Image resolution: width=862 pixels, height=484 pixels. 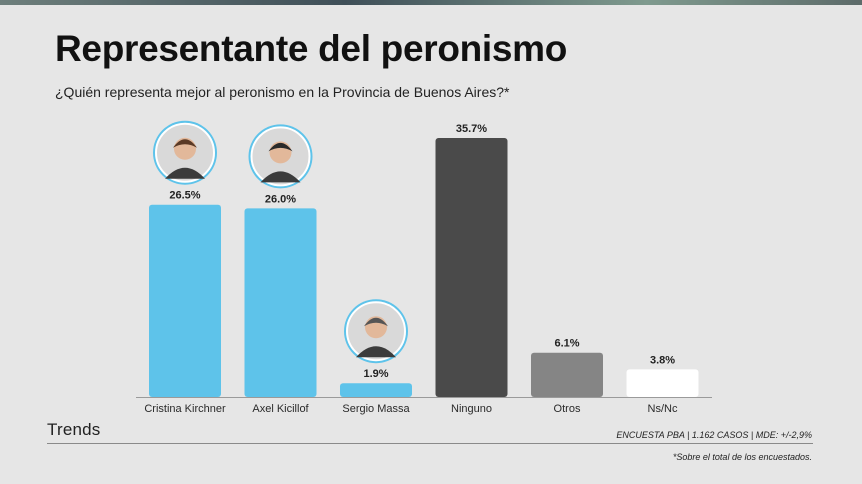 What do you see at coordinates (430, 443) in the screenshot?
I see `footer-divider` at bounding box center [430, 443].